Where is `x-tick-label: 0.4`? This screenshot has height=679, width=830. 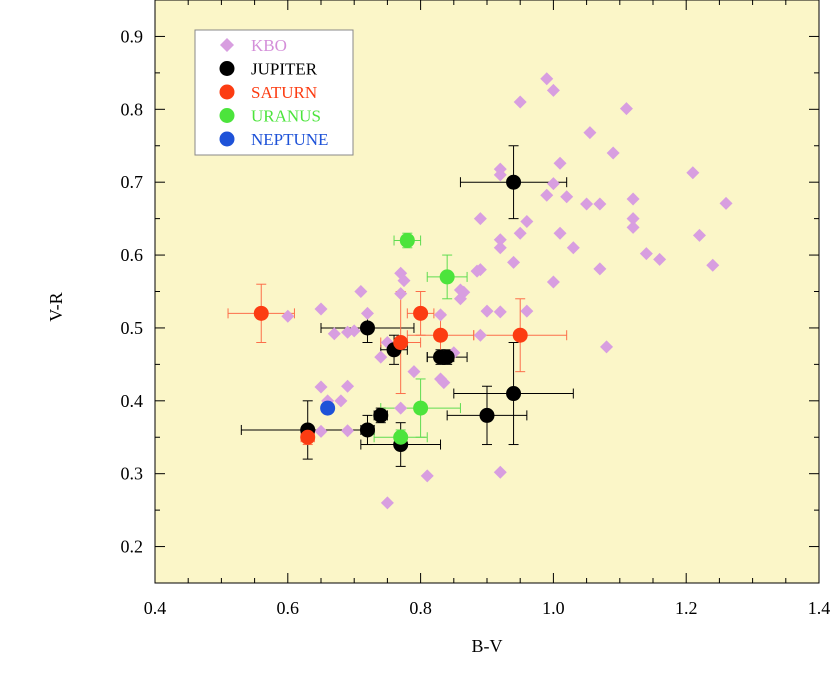 x-tick-label: 0.4 is located at coordinates (155, 608).